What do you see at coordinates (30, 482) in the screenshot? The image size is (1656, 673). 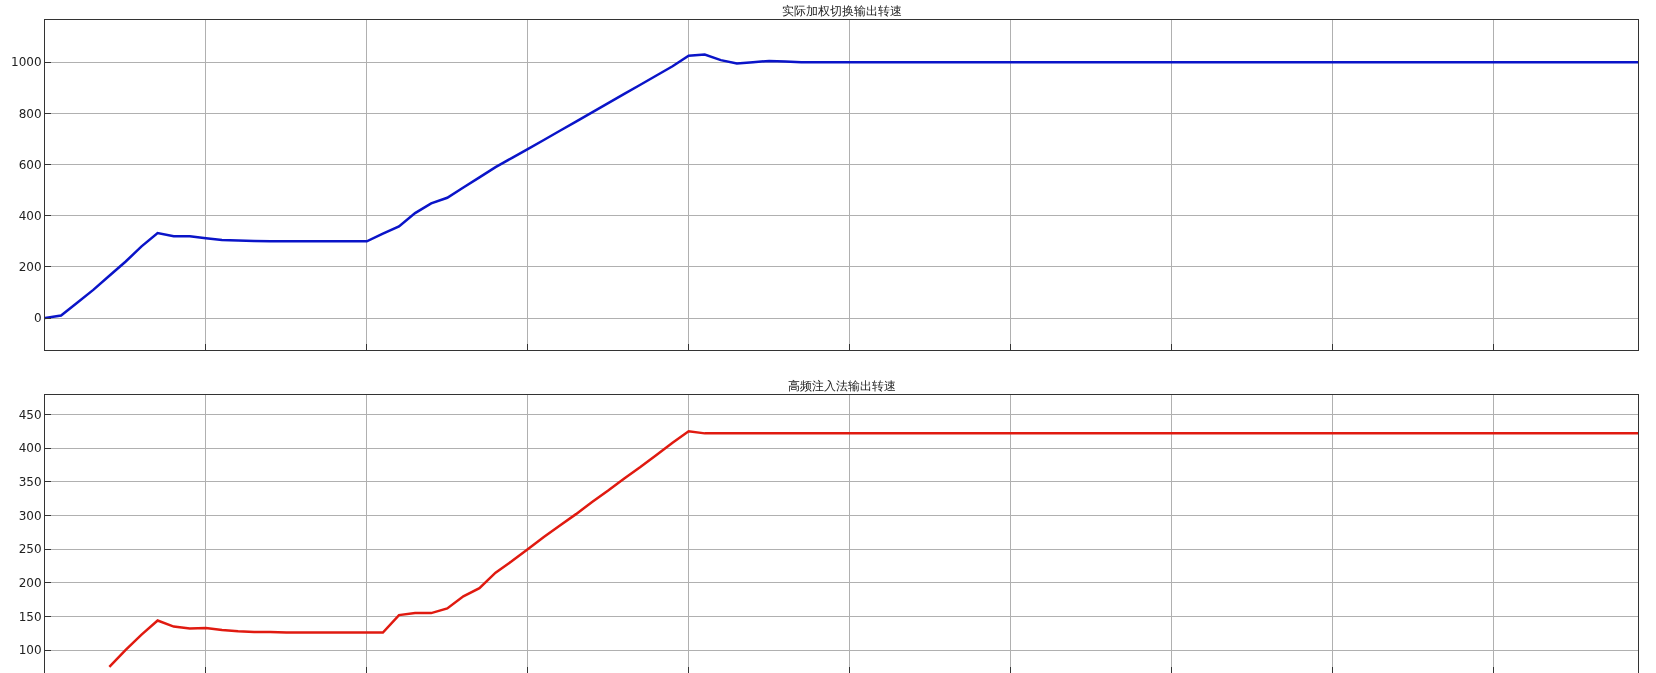 I see `y-tick-label: 350` at bounding box center [30, 482].